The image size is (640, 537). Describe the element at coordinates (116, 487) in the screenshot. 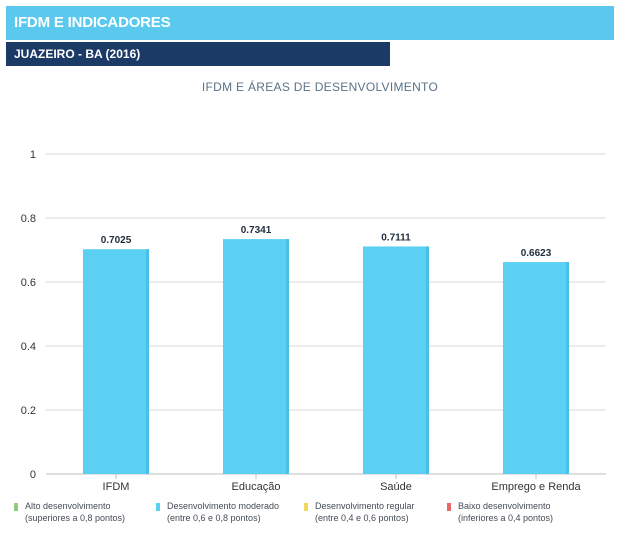

I see `x-tick-label: IFDM` at that location.